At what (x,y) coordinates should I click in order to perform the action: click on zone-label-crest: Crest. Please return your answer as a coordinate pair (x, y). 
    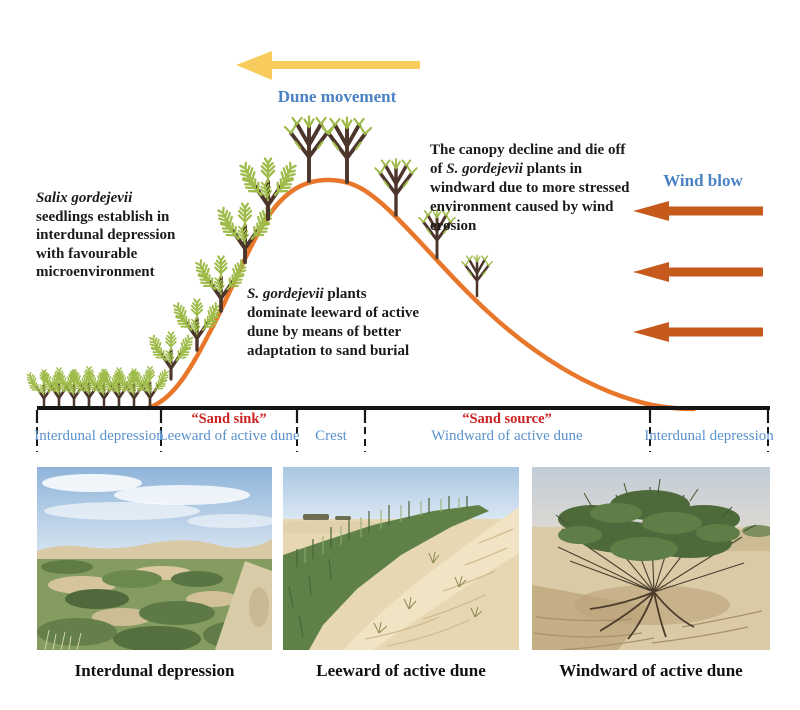
    Looking at the image, I should click on (331, 436).